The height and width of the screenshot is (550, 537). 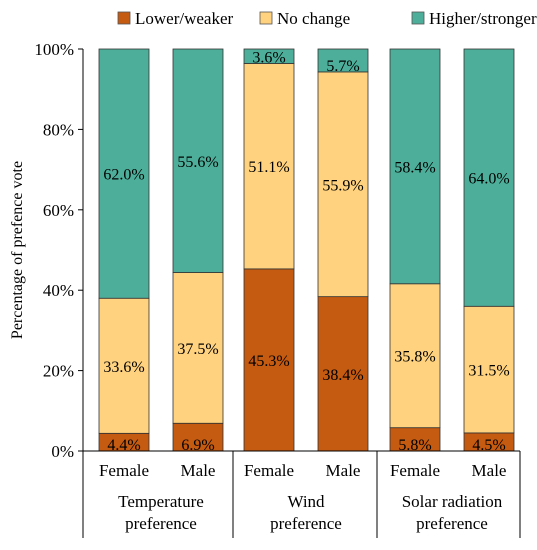 What do you see at coordinates (58, 371) in the screenshot?
I see `y-tick-label: 20%` at bounding box center [58, 371].